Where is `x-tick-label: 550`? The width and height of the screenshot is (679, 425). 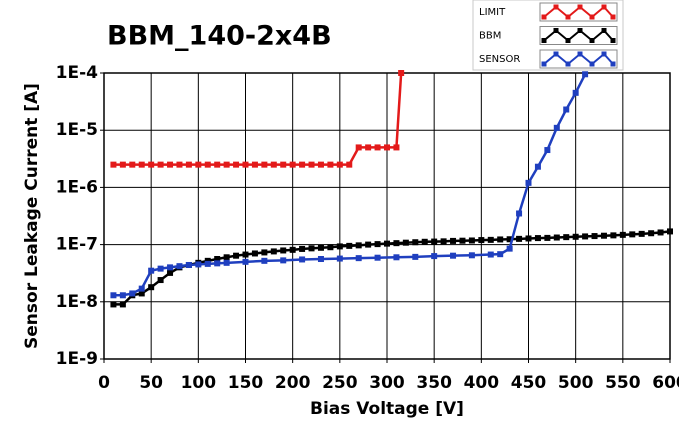 x-tick-label: 550 is located at coordinates (623, 383).